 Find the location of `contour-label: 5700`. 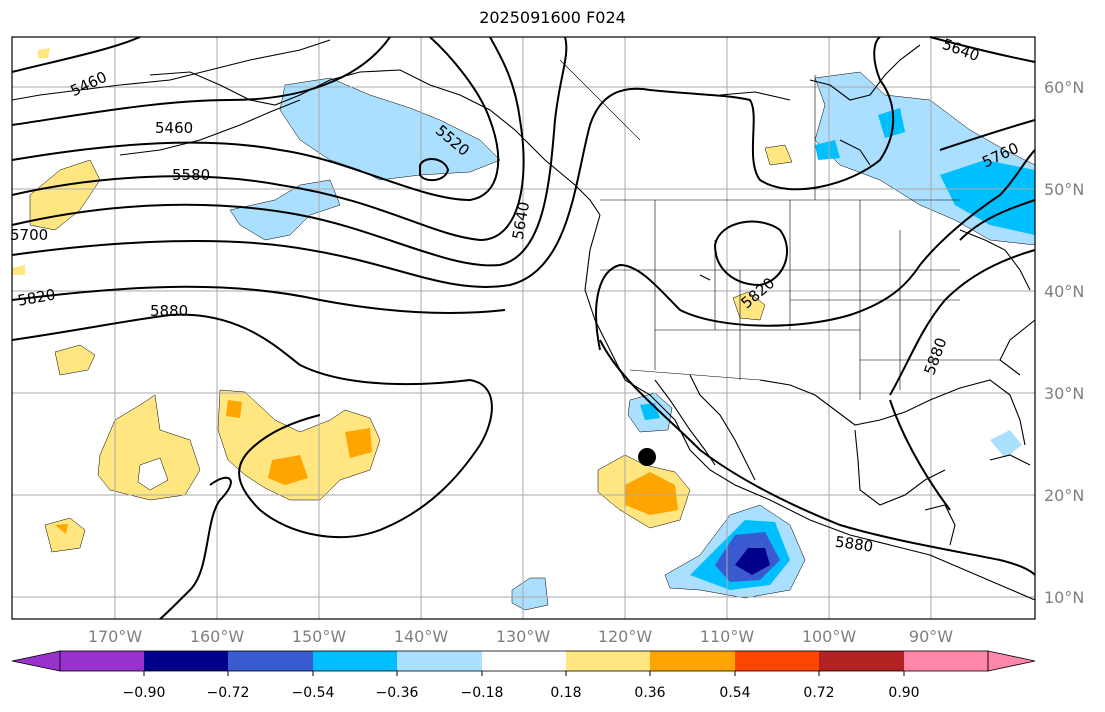

contour-label: 5700 is located at coordinates (29, 235).